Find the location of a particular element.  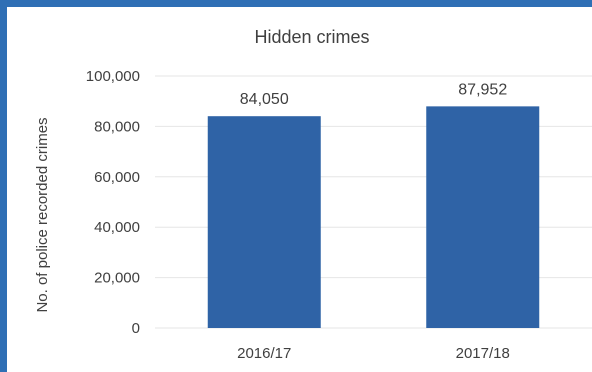

x-tick-label: 2016/17 is located at coordinates (264, 353).